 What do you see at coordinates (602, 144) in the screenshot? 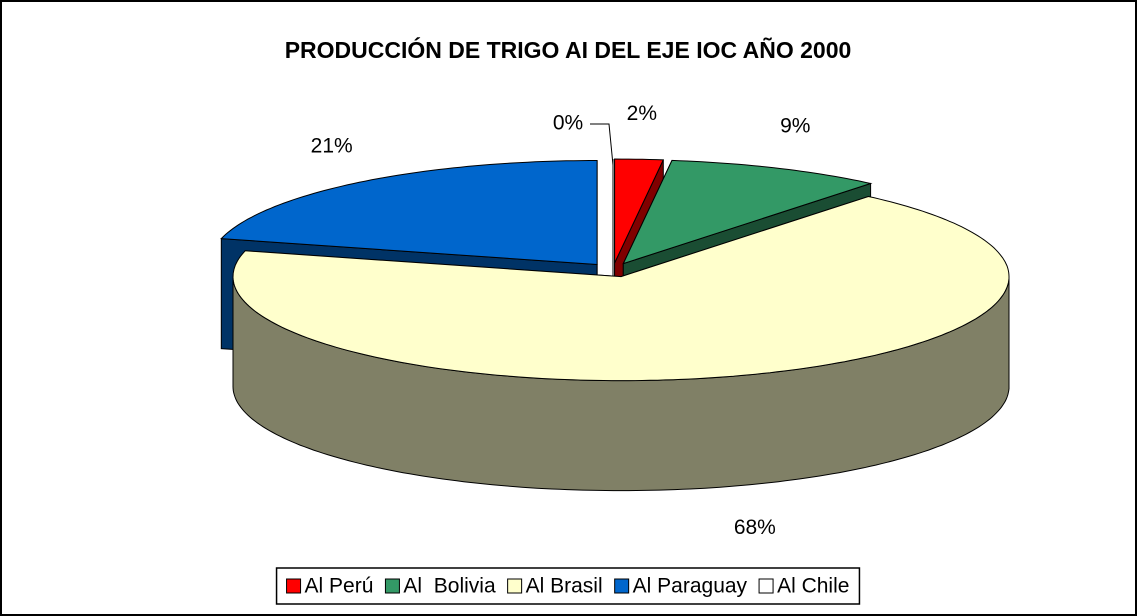
I see `leader-line` at bounding box center [602, 144].